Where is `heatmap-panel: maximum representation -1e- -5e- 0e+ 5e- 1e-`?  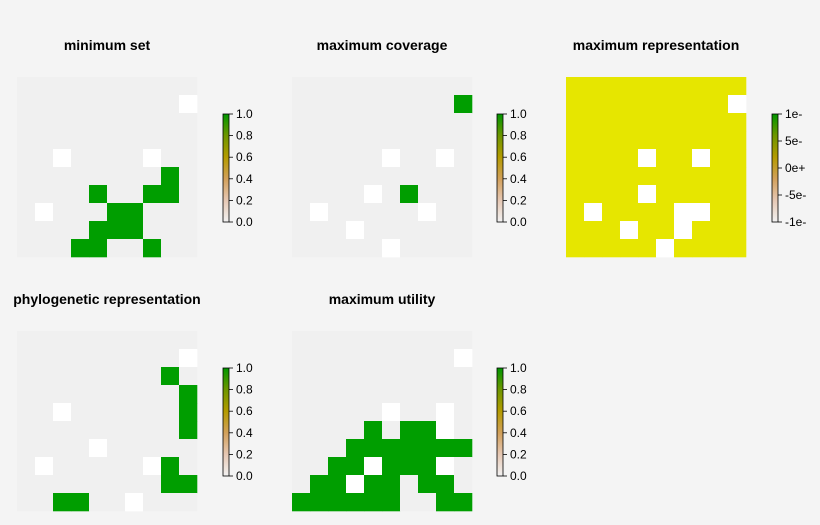 heatmap-panel: maximum representation -1e- -5e- 0e+ 5e- 1e- is located at coordinates (686, 147).